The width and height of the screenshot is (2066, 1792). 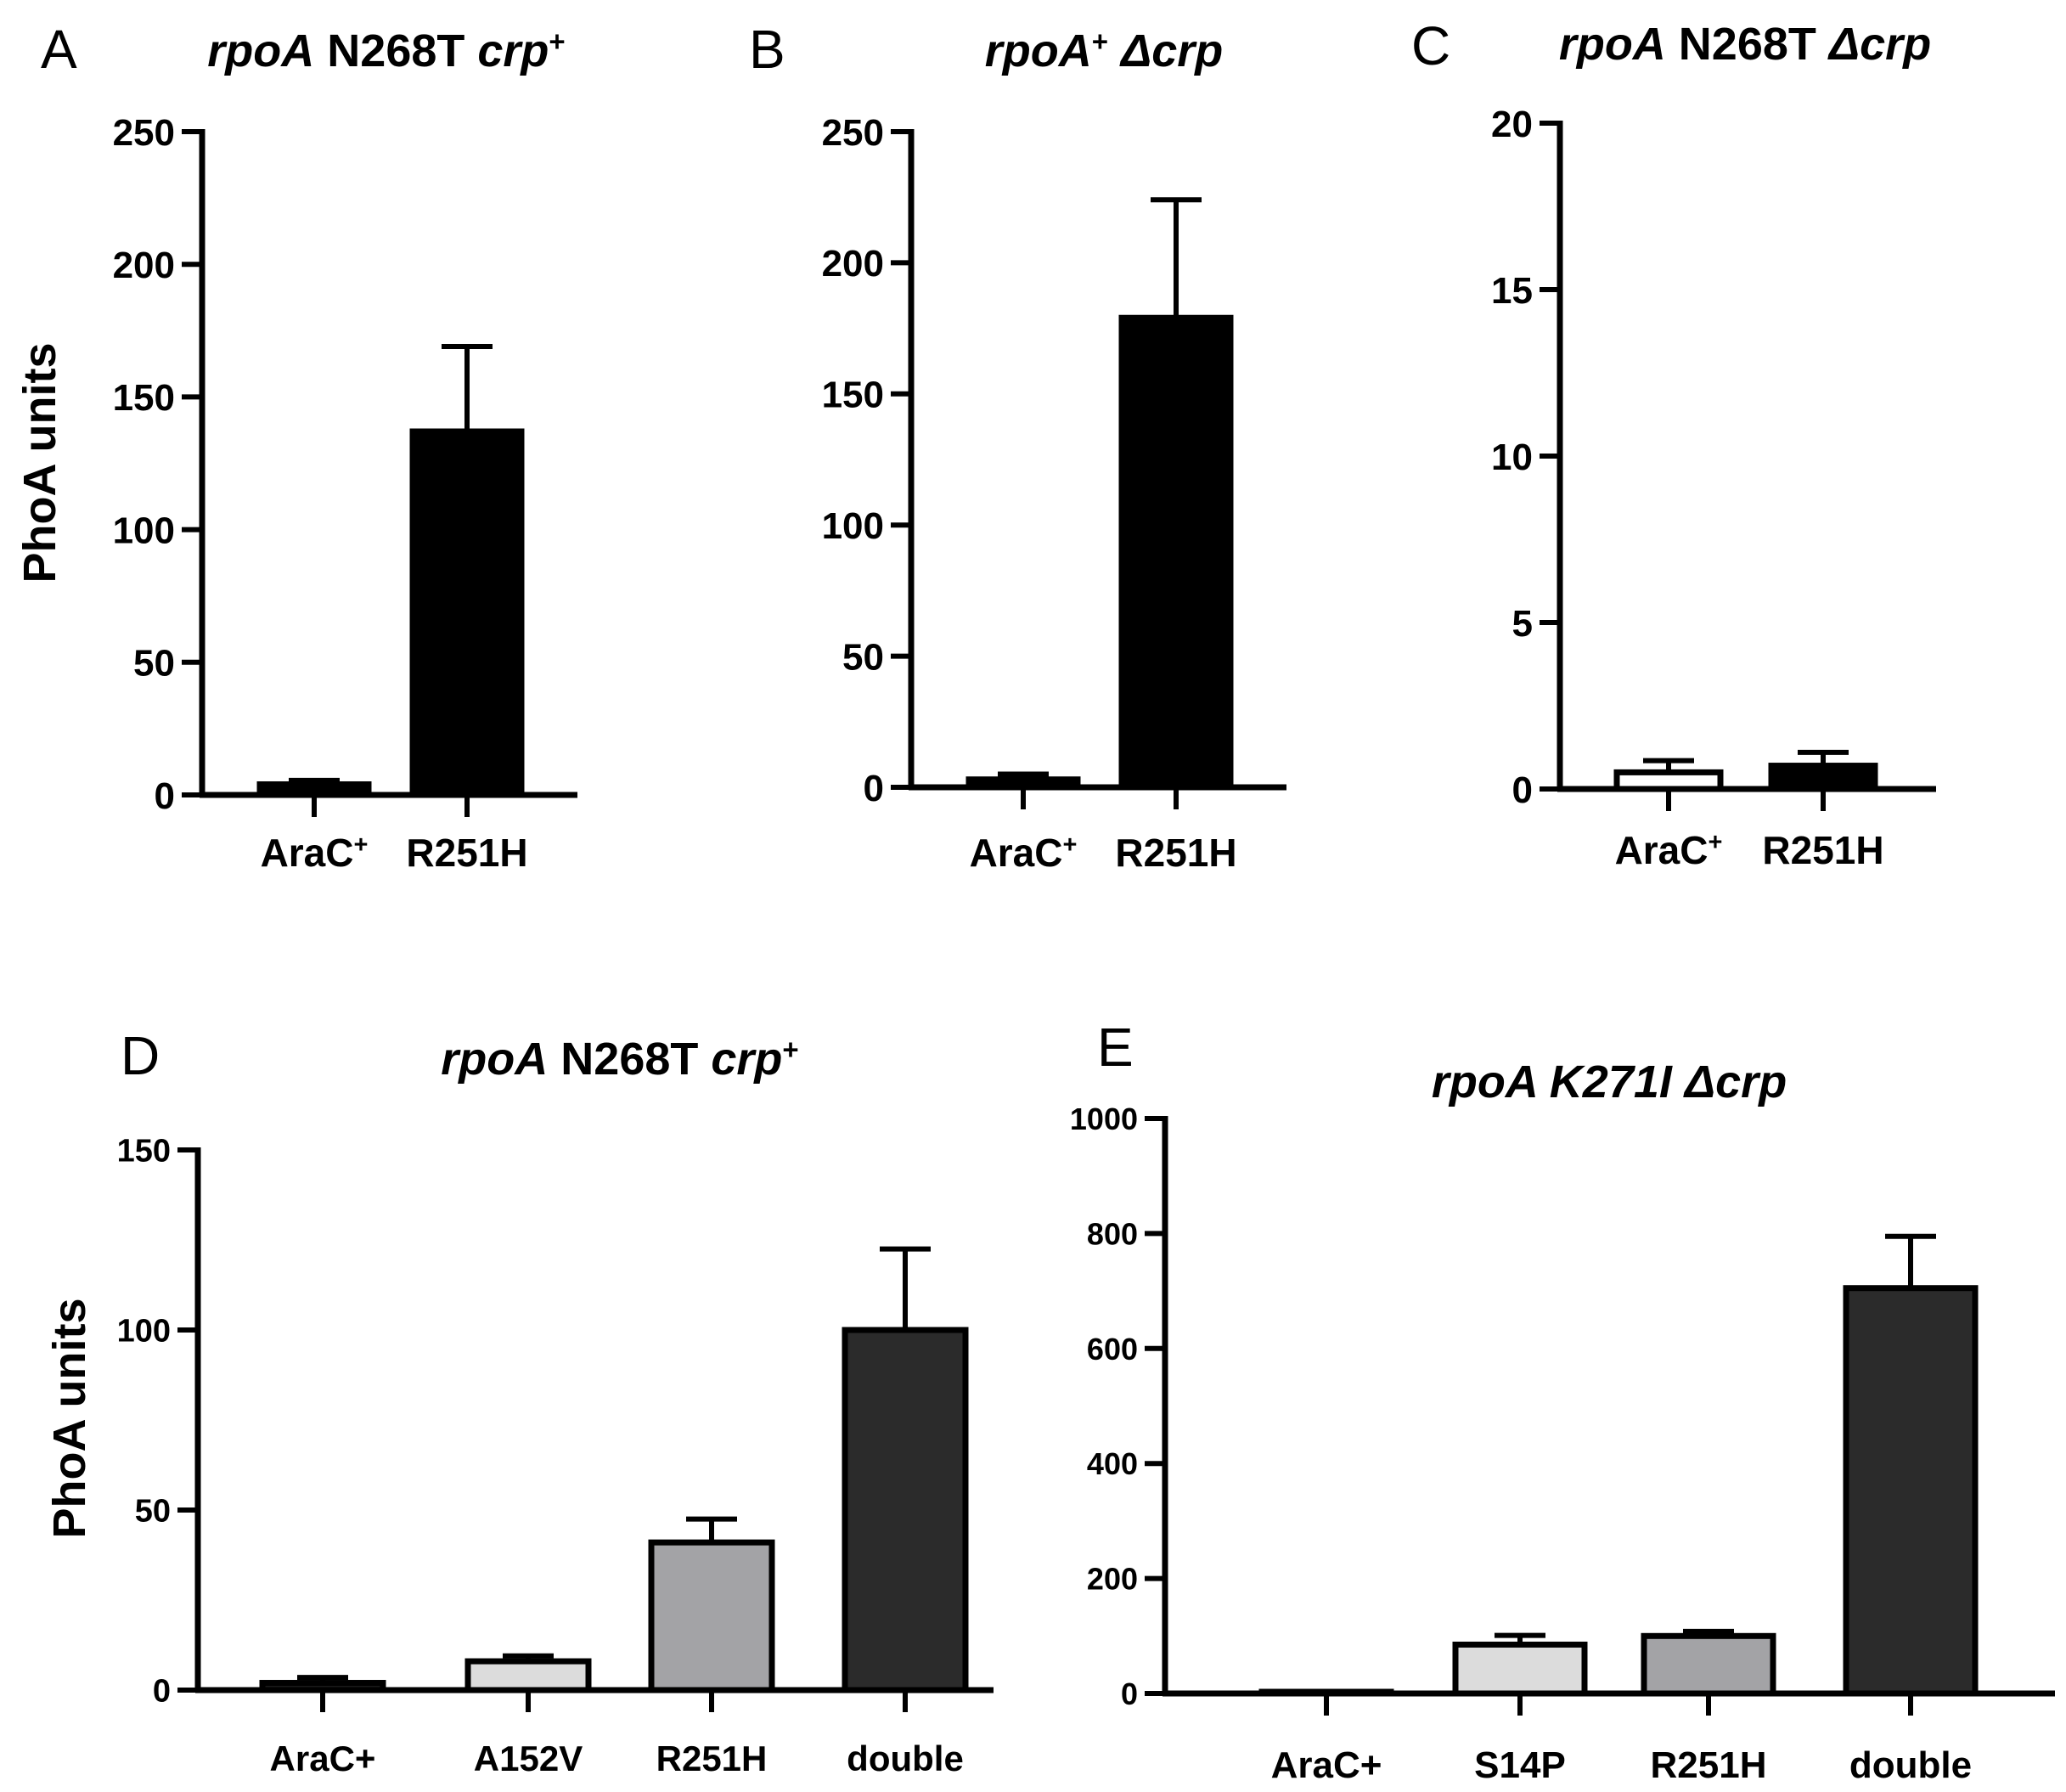 I want to click on panel-letter: A, so click(x=59, y=49).